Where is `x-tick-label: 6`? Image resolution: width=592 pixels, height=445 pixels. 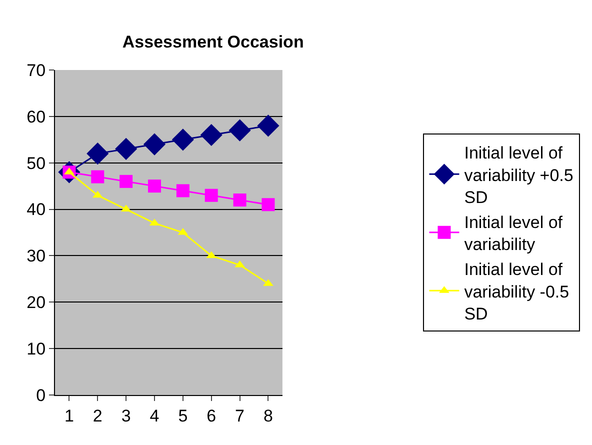 x-tick-label: 6 is located at coordinates (211, 416).